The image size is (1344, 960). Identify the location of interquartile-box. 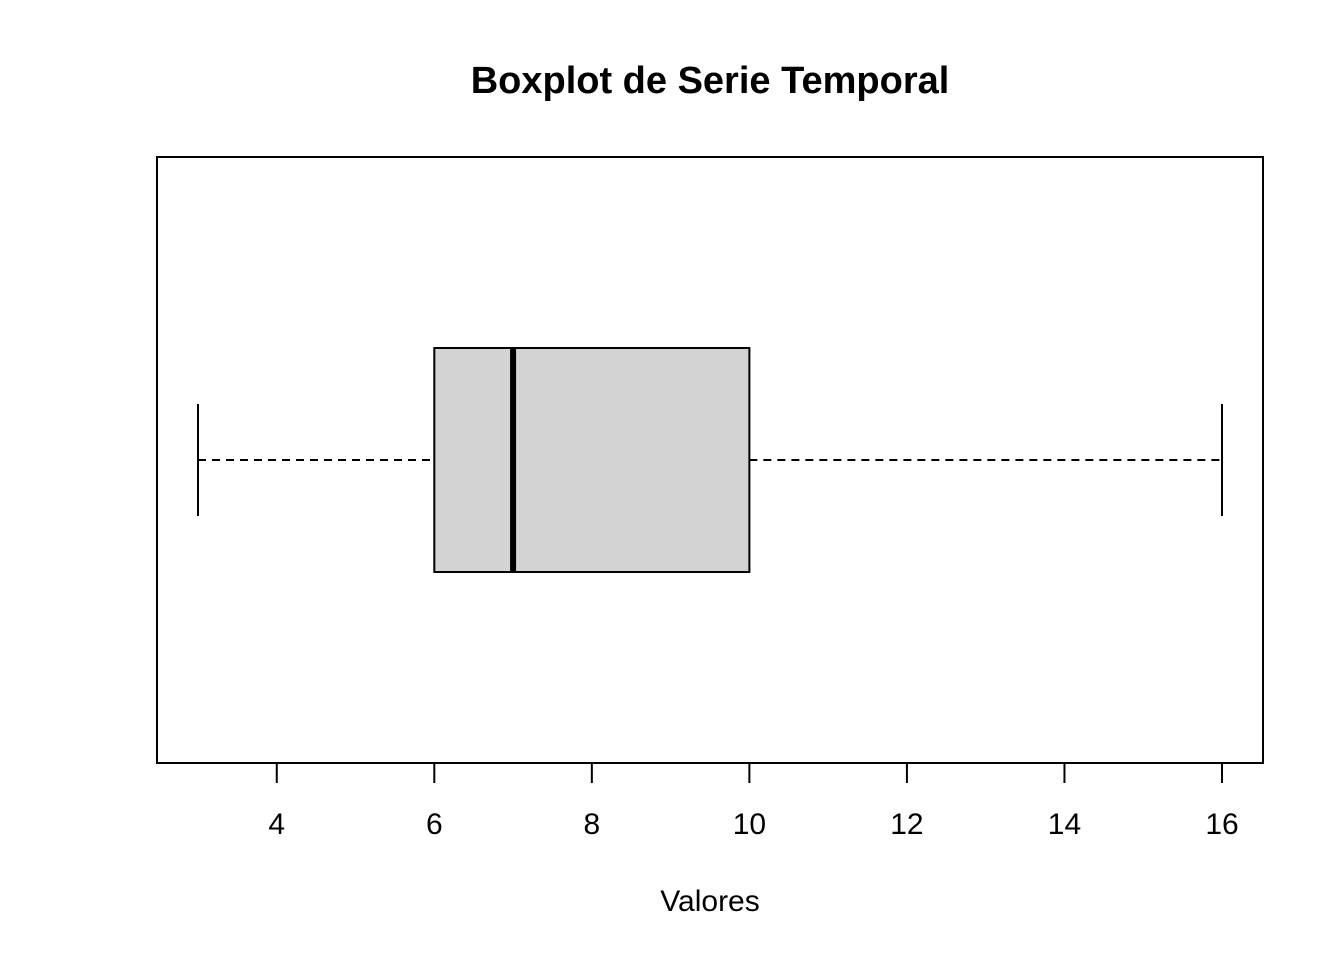
(592, 460).